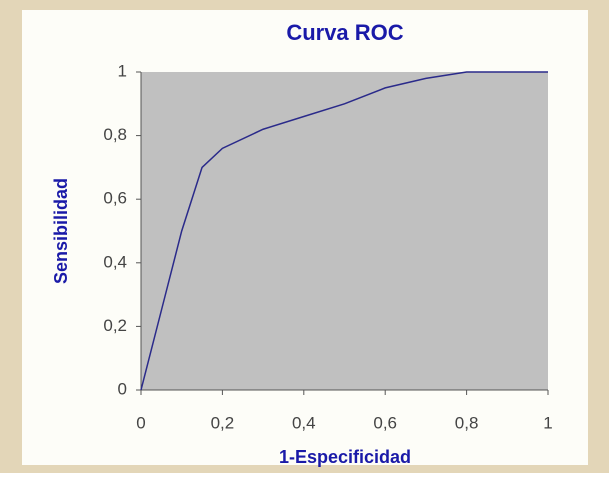 Image resolution: width=609 pixels, height=478 pixels. What do you see at coordinates (547, 422) in the screenshot?
I see `x-tick-label: 1` at bounding box center [547, 422].